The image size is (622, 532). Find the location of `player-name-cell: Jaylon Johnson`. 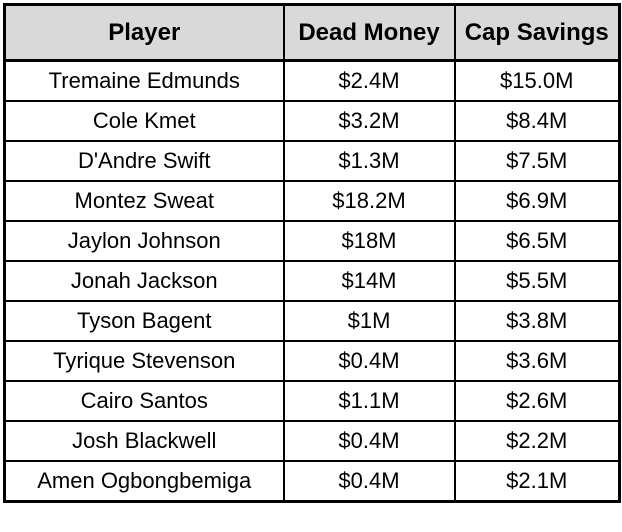

player-name-cell: Jaylon Johnson is located at coordinates (144, 241).